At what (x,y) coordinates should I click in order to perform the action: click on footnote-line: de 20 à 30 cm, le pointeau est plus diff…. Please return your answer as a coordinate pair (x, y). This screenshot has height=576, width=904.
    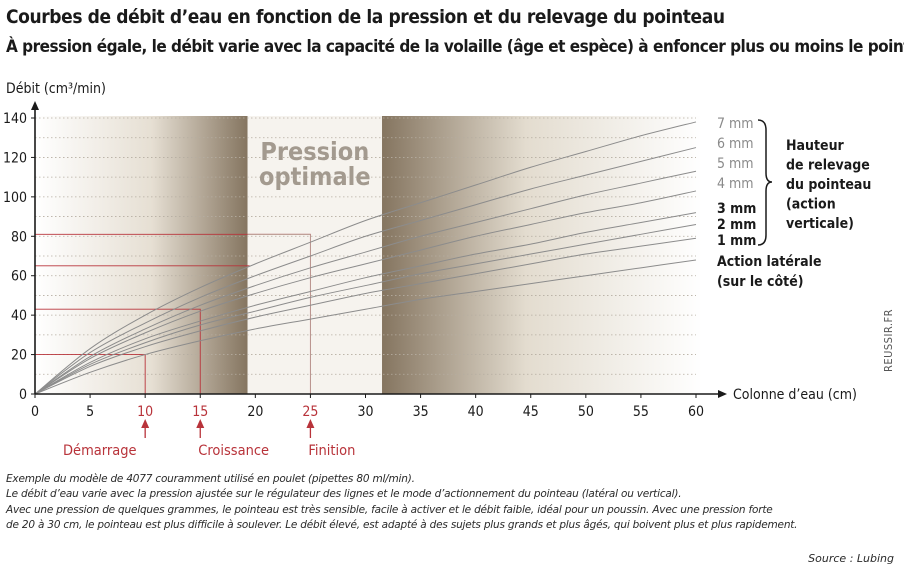
    Looking at the image, I should click on (402, 525).